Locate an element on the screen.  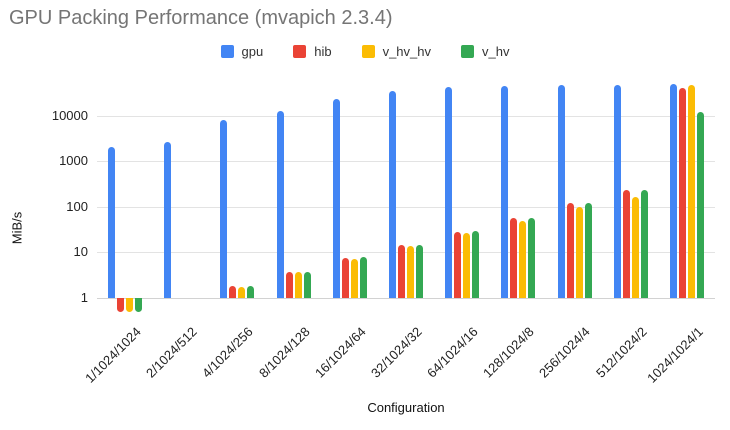
y-axis-title: MiB/s is located at coordinates (17, 228).